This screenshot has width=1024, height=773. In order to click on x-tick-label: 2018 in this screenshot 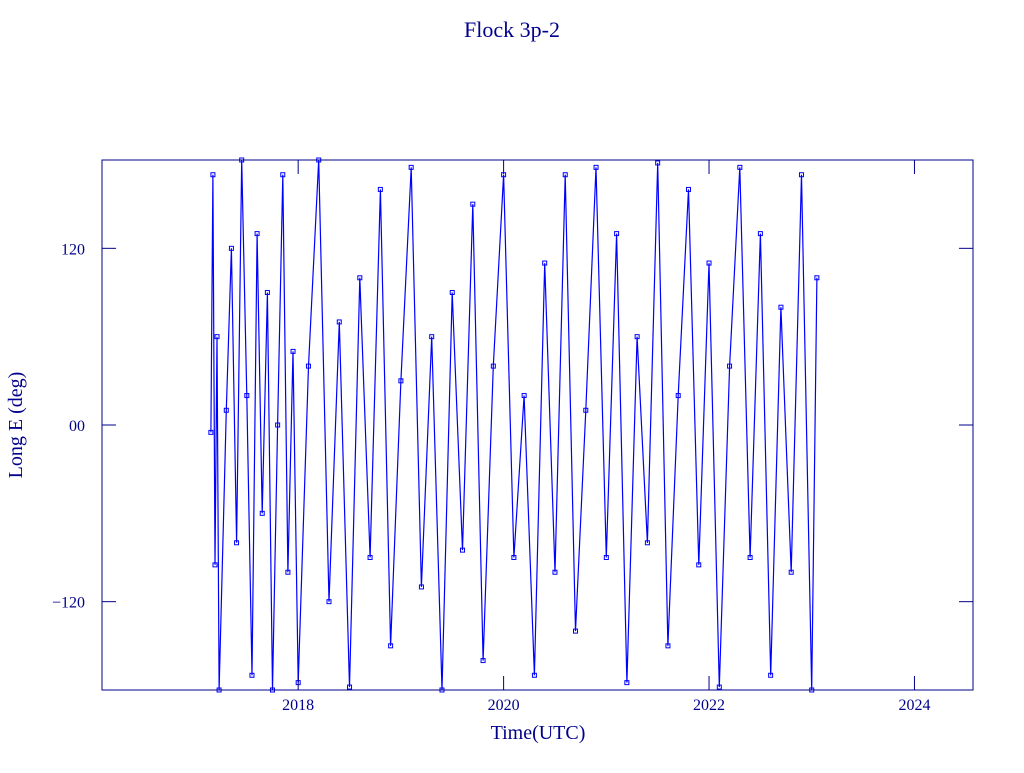, I will do `click(298, 705)`.